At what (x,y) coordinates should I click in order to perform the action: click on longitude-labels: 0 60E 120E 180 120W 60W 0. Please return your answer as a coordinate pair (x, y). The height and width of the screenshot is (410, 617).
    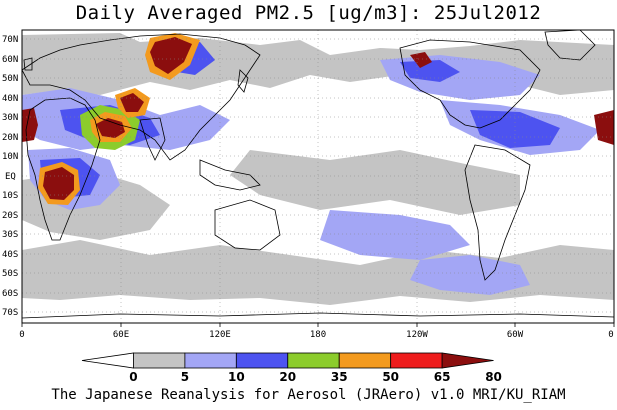
    Looking at the image, I should click on (316, 335).